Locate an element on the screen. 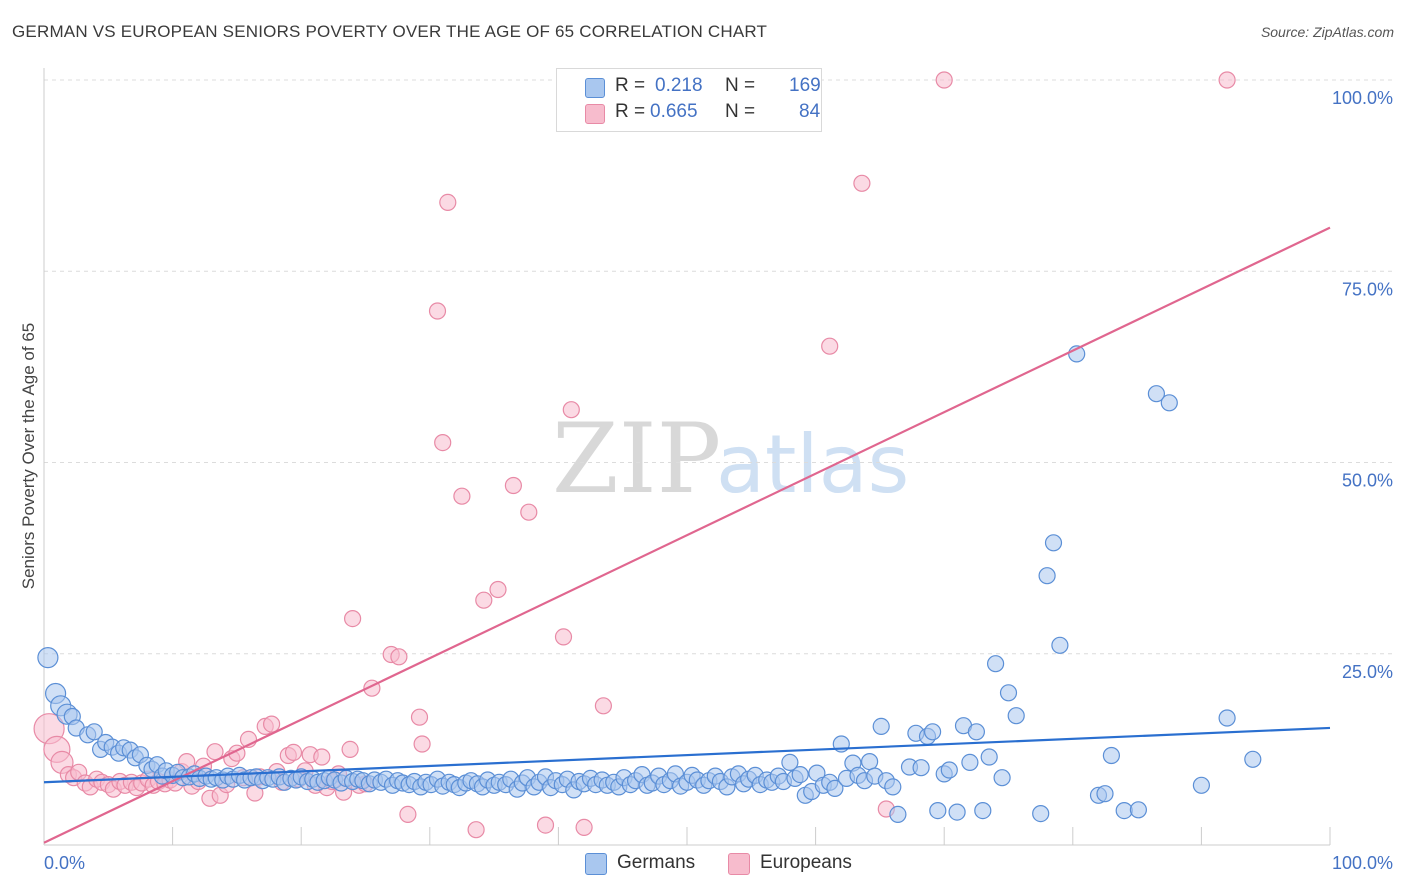 This screenshot has height=892, width=1406. y-tick-label-2: 75.0% is located at coordinates (1367, 289).